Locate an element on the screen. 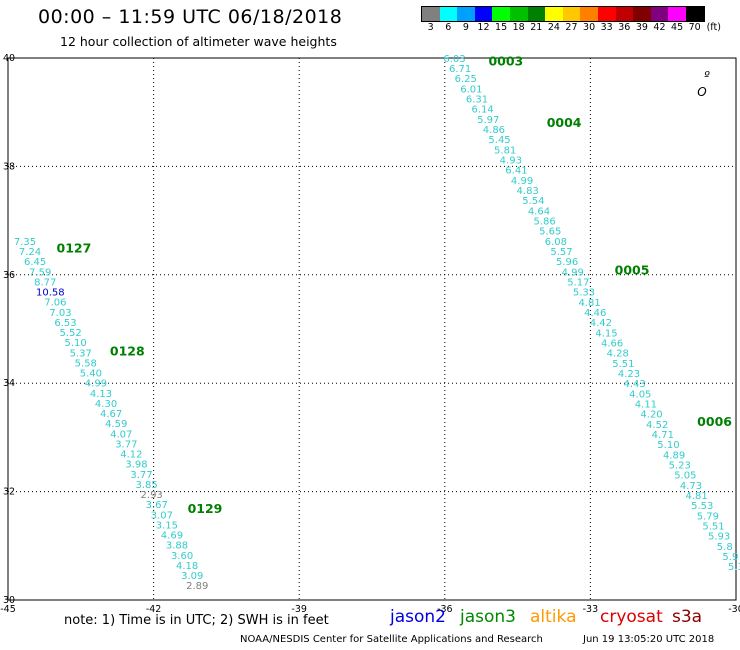 This screenshot has height=650, width=740. wave-height-value: 4.05 is located at coordinates (640, 394).